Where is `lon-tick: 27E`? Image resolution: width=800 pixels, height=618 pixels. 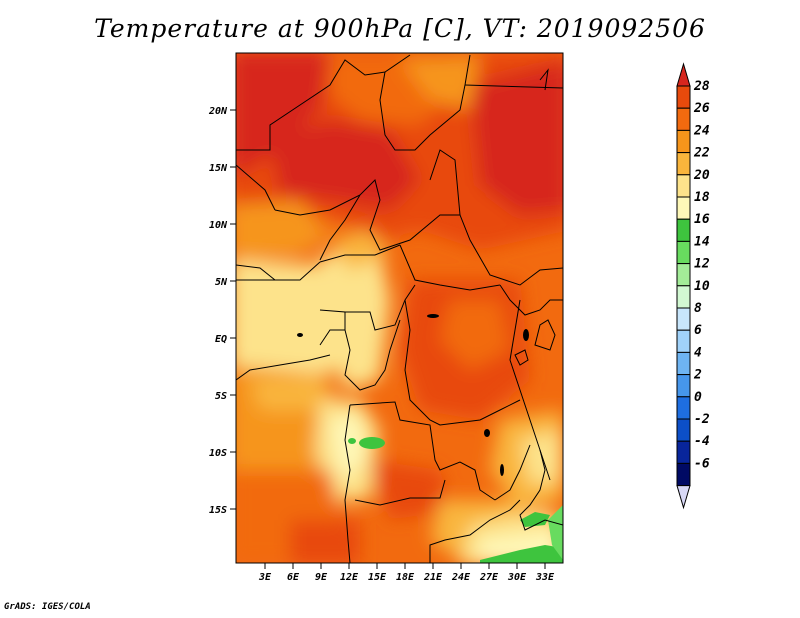 lon-tick: 27E is located at coordinates (489, 573).